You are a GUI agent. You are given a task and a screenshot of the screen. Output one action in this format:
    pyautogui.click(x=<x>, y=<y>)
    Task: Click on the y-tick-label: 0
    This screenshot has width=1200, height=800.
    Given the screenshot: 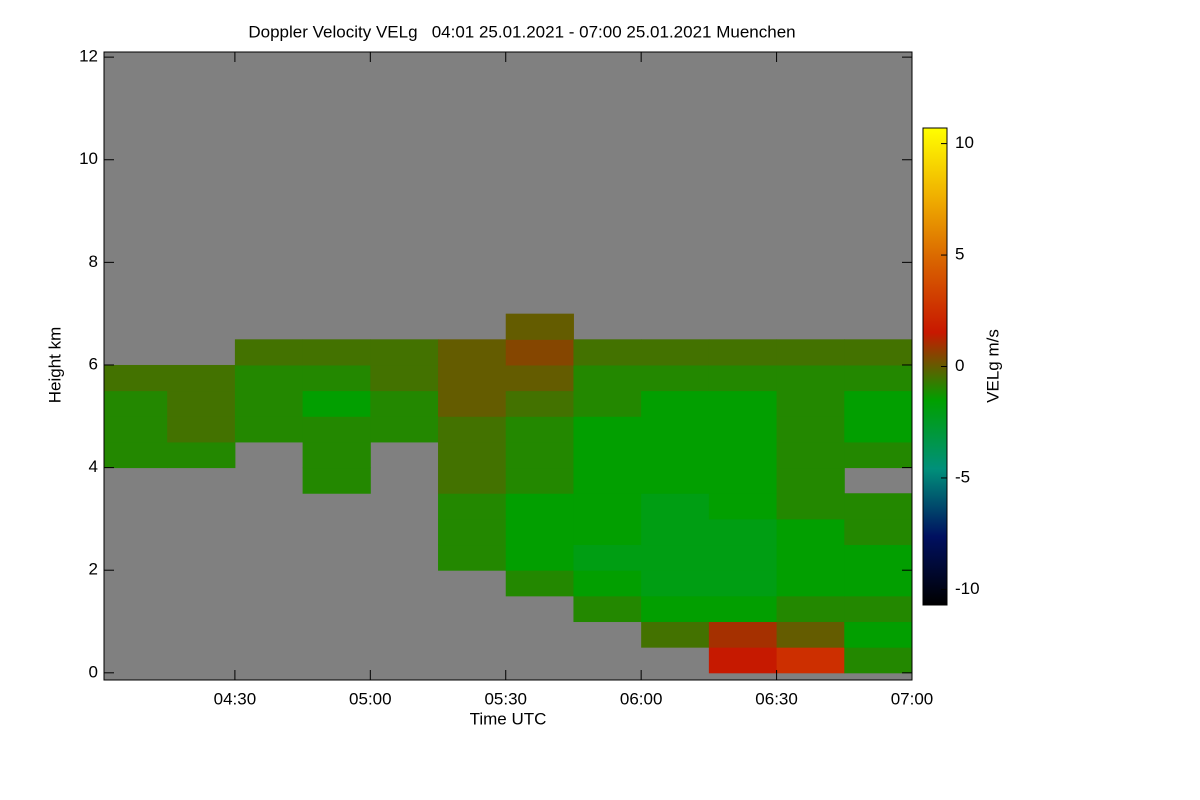 What is the action you would take?
    pyautogui.click(x=93, y=671)
    